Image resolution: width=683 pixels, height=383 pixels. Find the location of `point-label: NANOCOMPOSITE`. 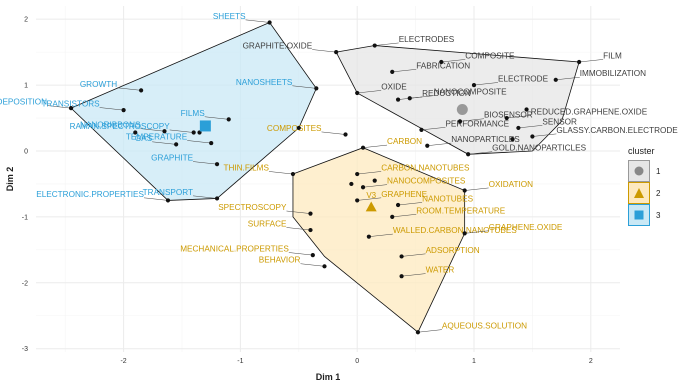

point-label: NANOCOMPOSITE is located at coordinates (470, 92).